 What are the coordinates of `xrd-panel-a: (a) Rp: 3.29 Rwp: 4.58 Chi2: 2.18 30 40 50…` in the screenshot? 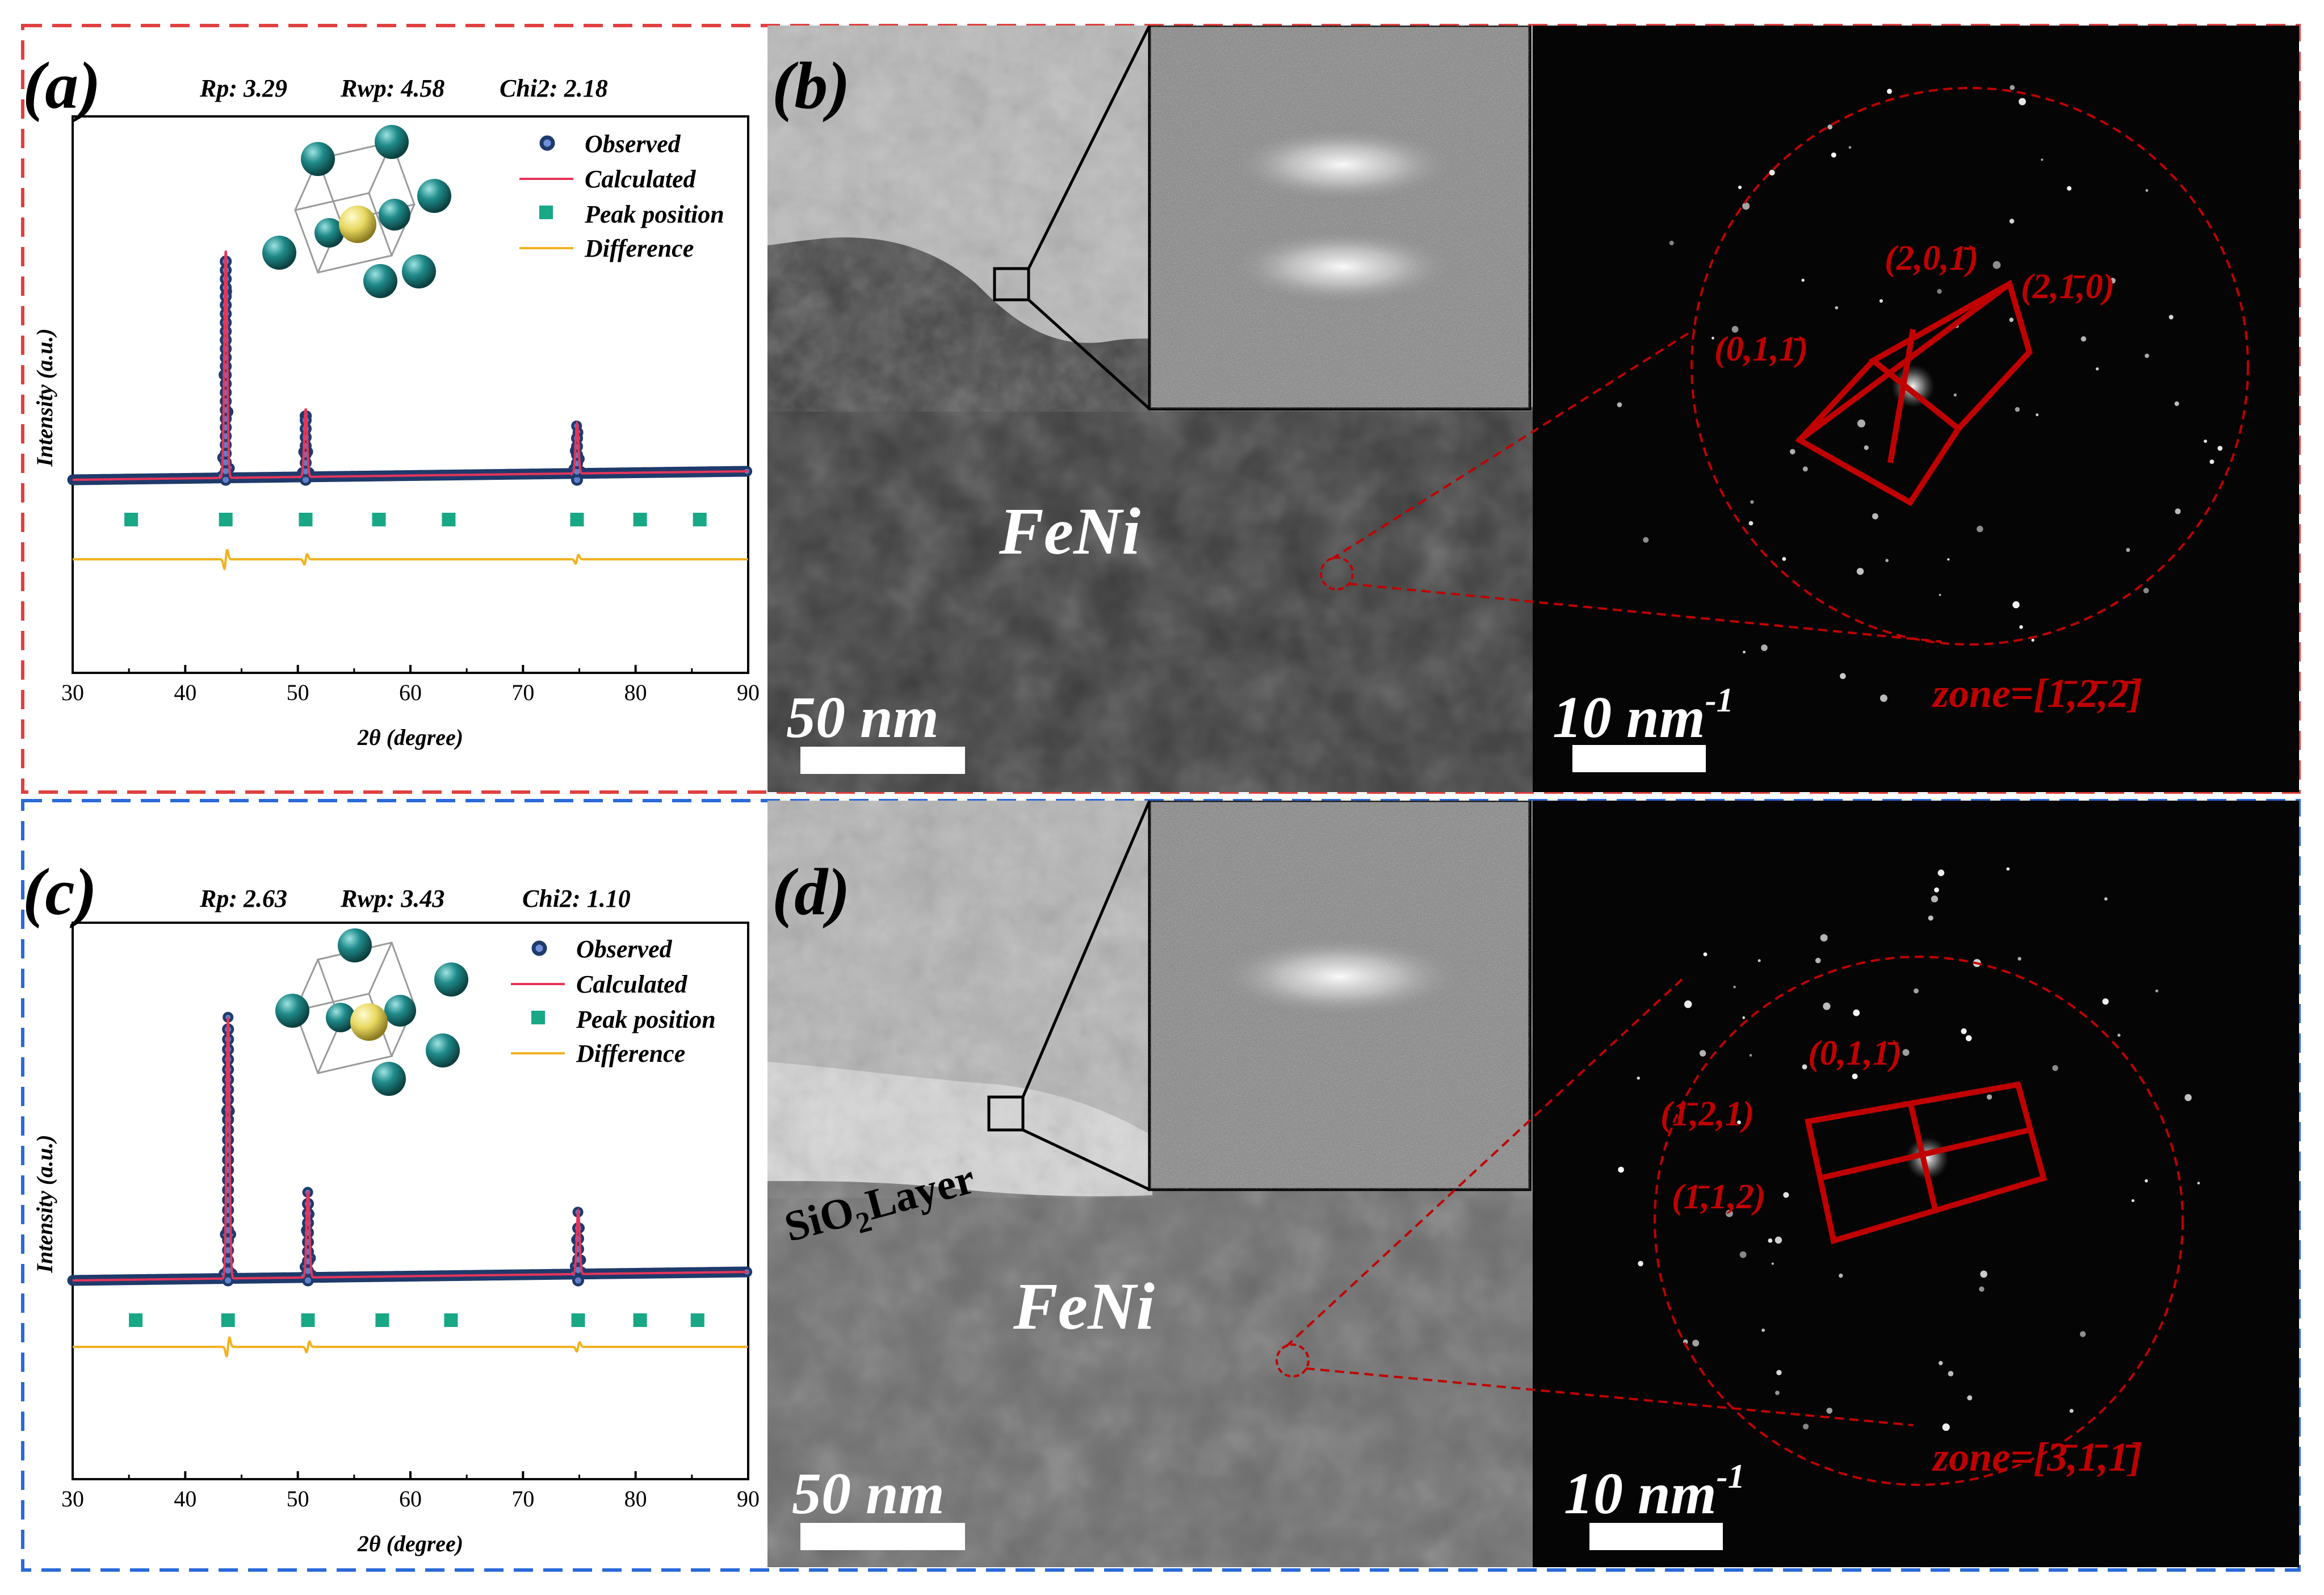 It's located at (392, 399).